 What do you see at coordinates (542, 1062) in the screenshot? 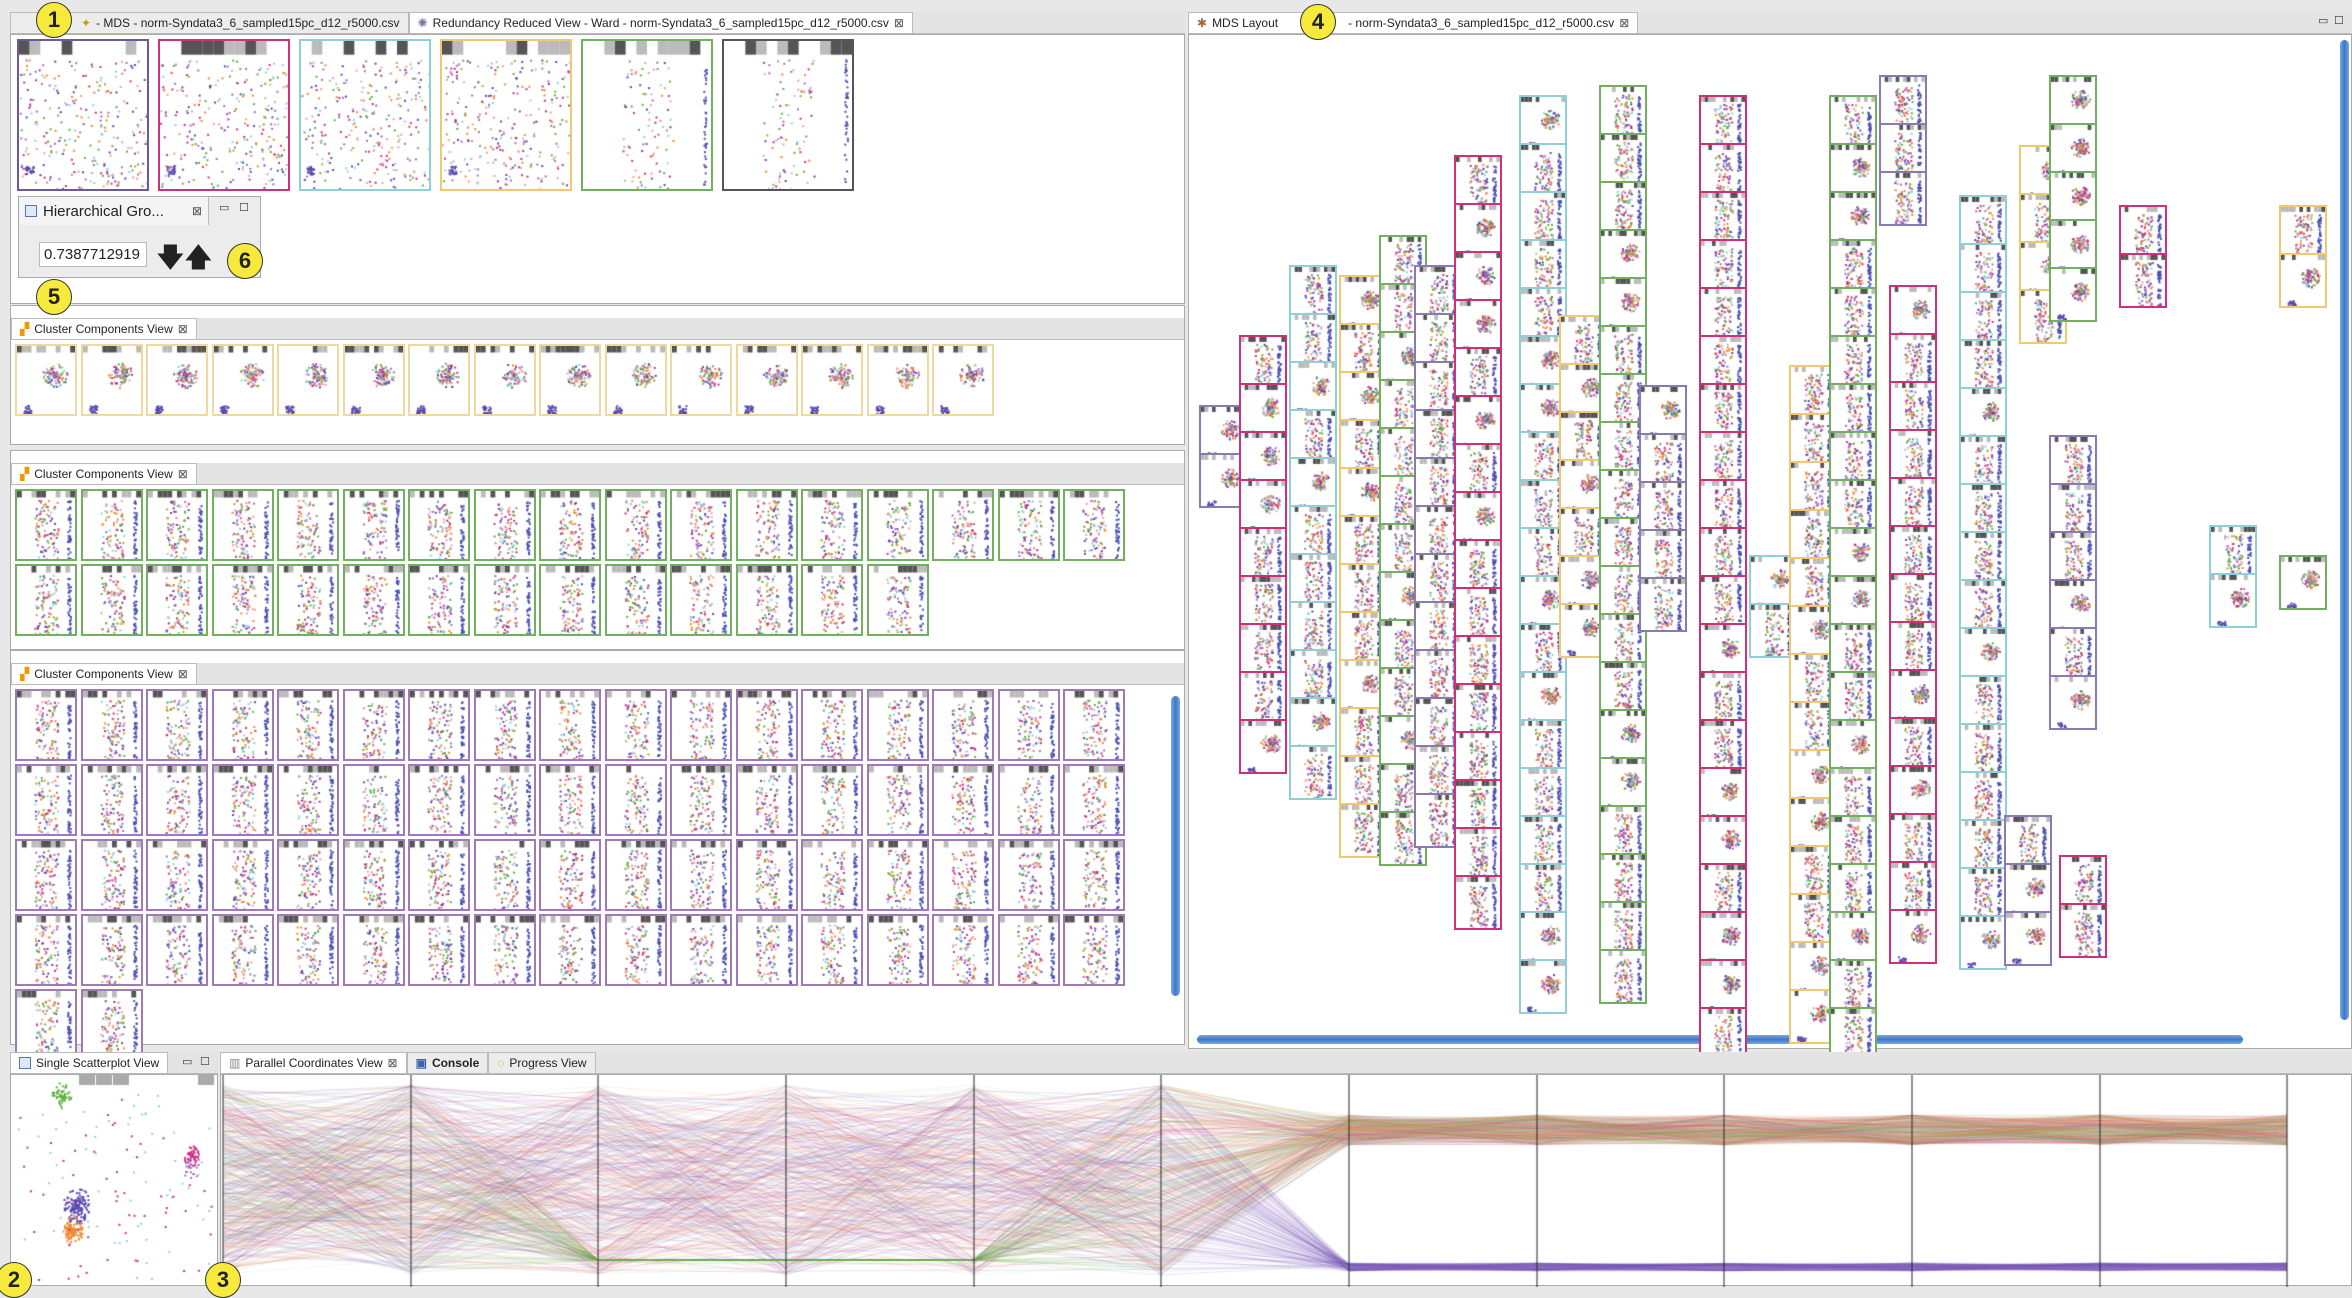
I see `tab-progress-view: ◌ Progress View` at bounding box center [542, 1062].